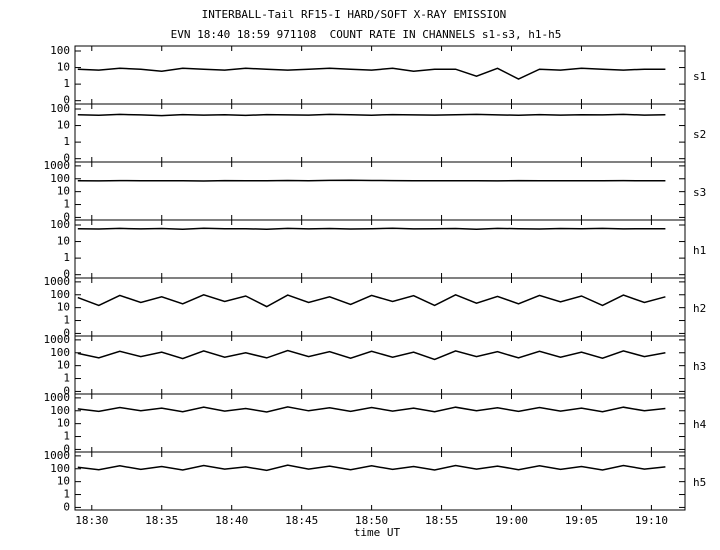  I want to click on panel-label: s3, so click(699, 192).